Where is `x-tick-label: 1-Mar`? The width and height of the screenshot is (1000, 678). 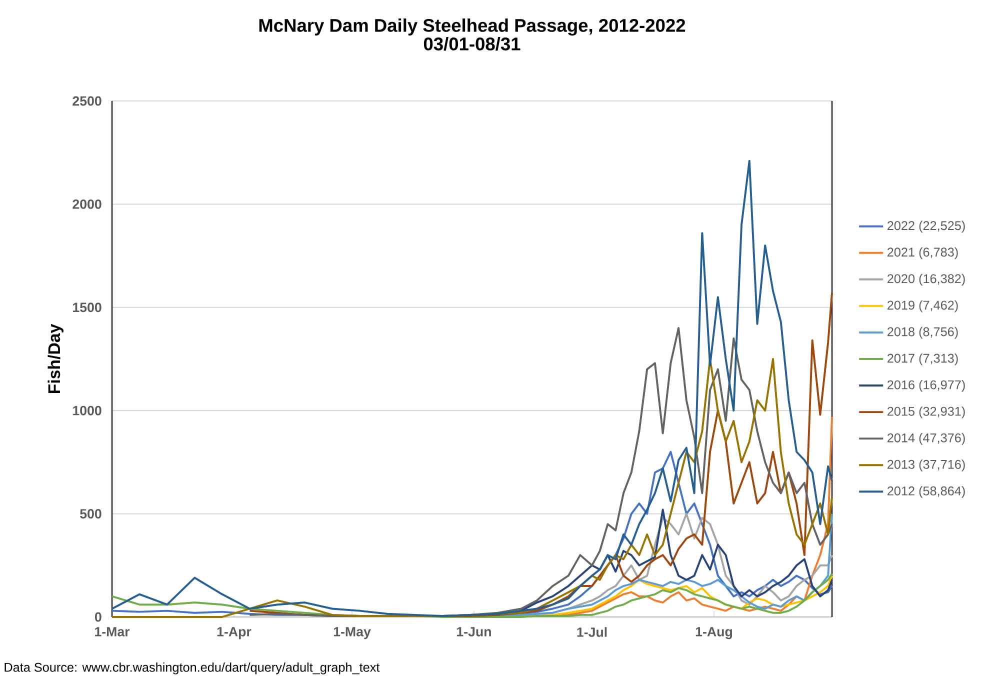 x-tick-label: 1-Mar is located at coordinates (112, 631).